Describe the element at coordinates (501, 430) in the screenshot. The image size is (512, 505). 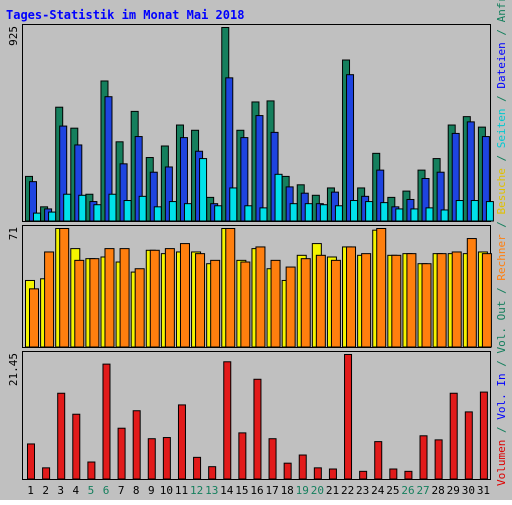
I see `legend-entry-1: /` at that location.